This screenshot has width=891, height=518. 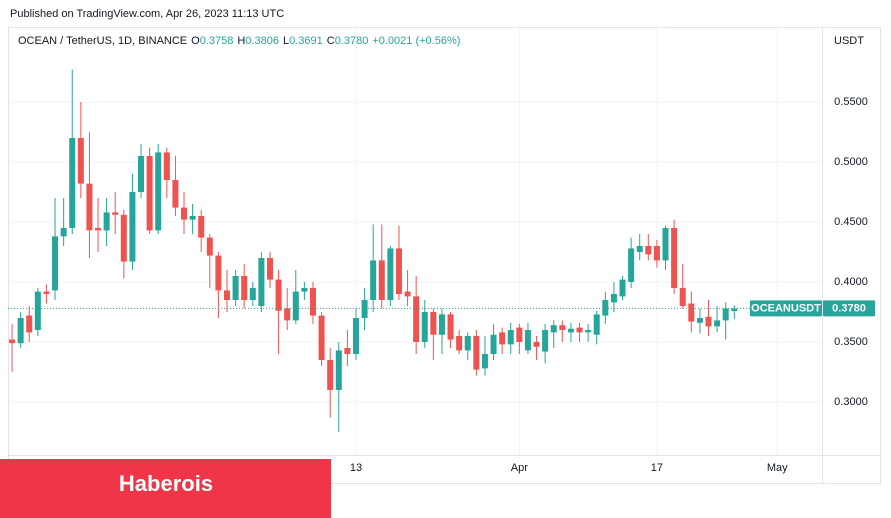 What do you see at coordinates (217, 41) in the screenshot?
I see `ohlc-value: 0.3758` at bounding box center [217, 41].